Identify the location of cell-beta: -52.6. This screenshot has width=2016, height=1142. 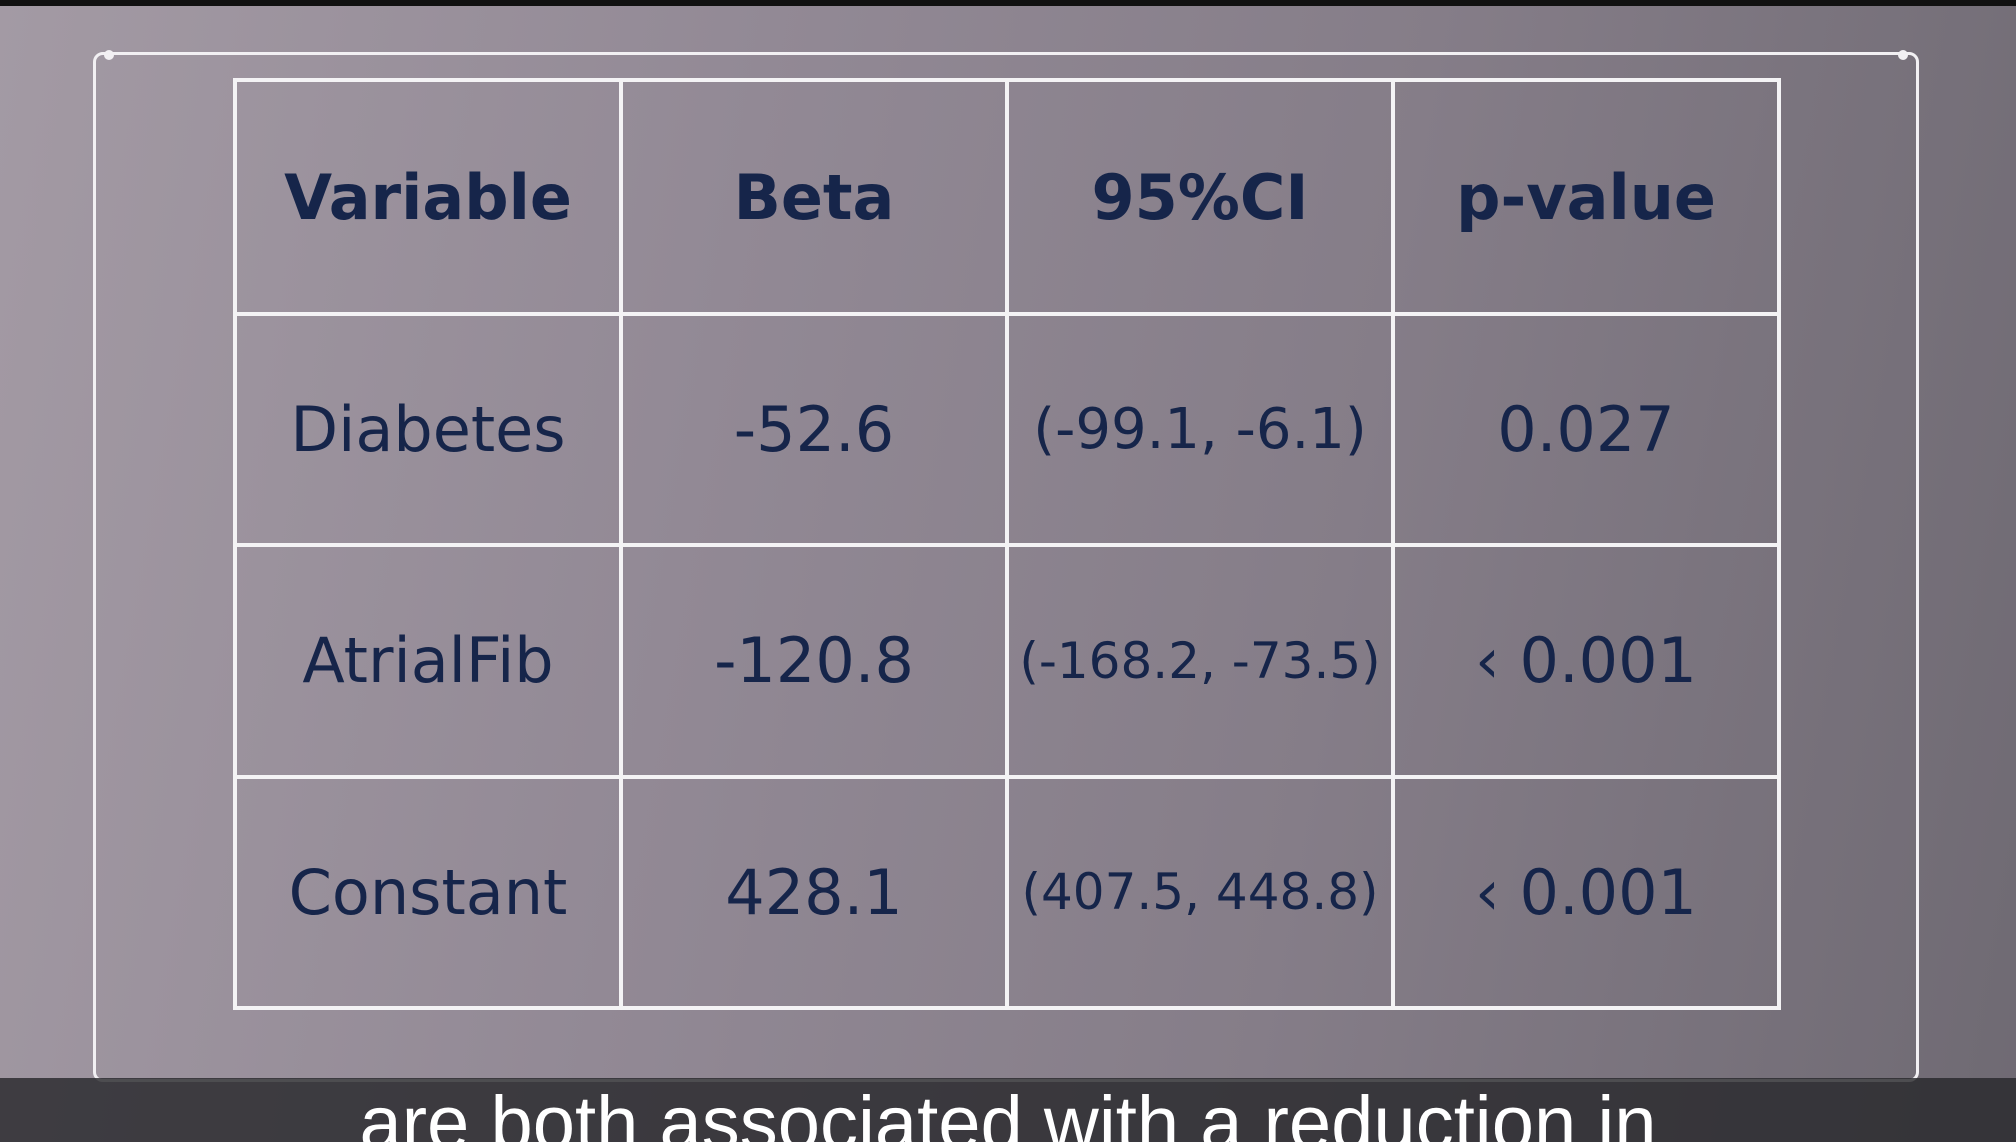
(814, 429).